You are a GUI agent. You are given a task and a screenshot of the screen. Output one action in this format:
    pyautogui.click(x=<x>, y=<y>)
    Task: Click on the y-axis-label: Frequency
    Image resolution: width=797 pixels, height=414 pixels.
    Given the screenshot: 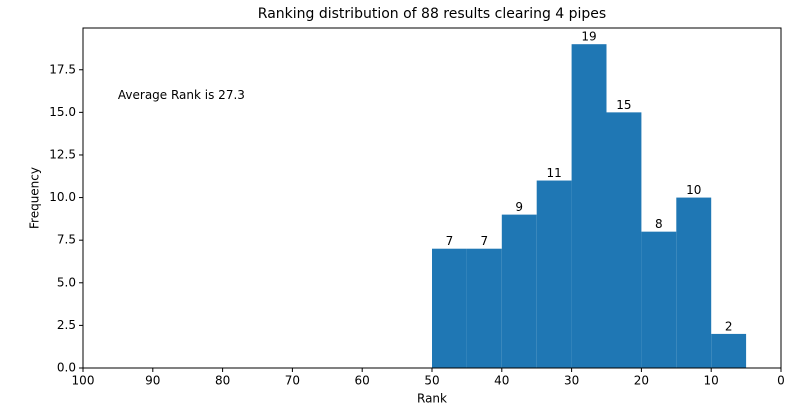 What is the action you would take?
    pyautogui.click(x=35, y=198)
    